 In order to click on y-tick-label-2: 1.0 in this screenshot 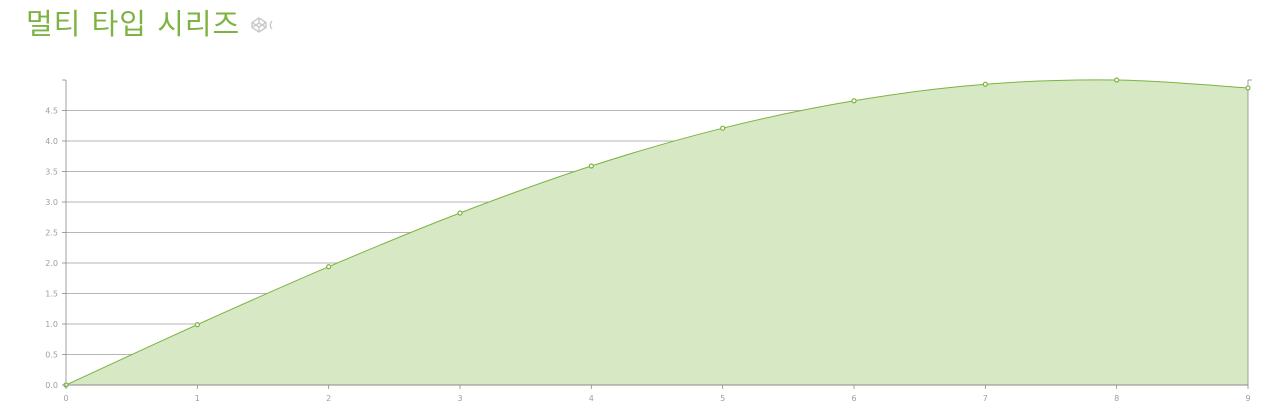, I will do `click(51, 324)`.